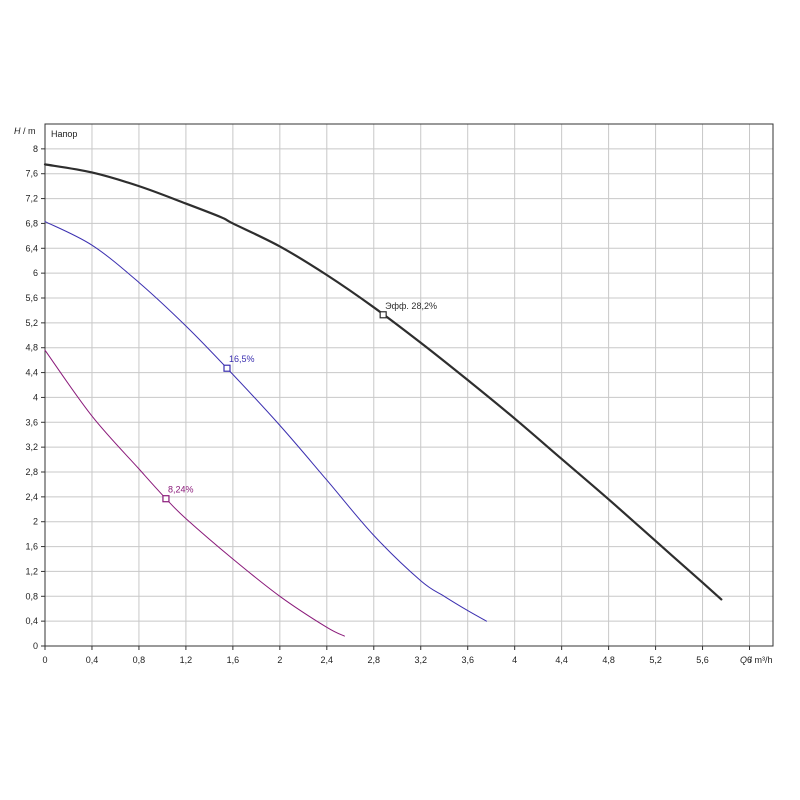  I want to click on x-axis-unit: / m³/h, so click(760, 660).